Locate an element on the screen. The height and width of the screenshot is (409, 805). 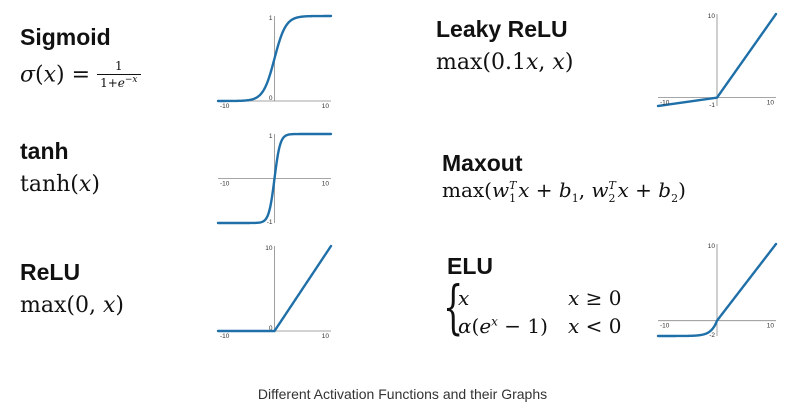
y-tick-label-min: -2 is located at coordinates (712, 335).